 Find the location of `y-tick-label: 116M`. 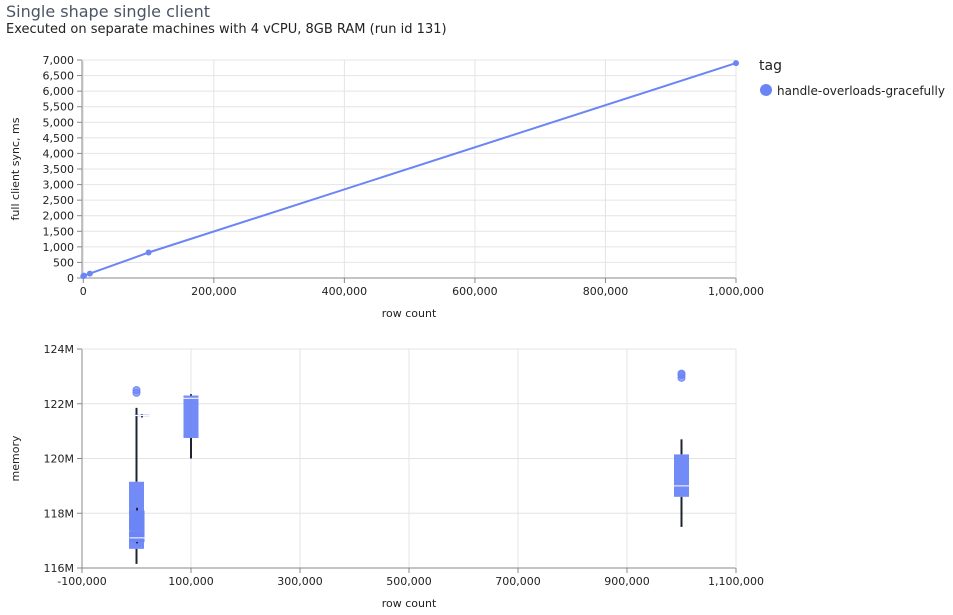

y-tick-label: 116M is located at coordinates (59, 568).